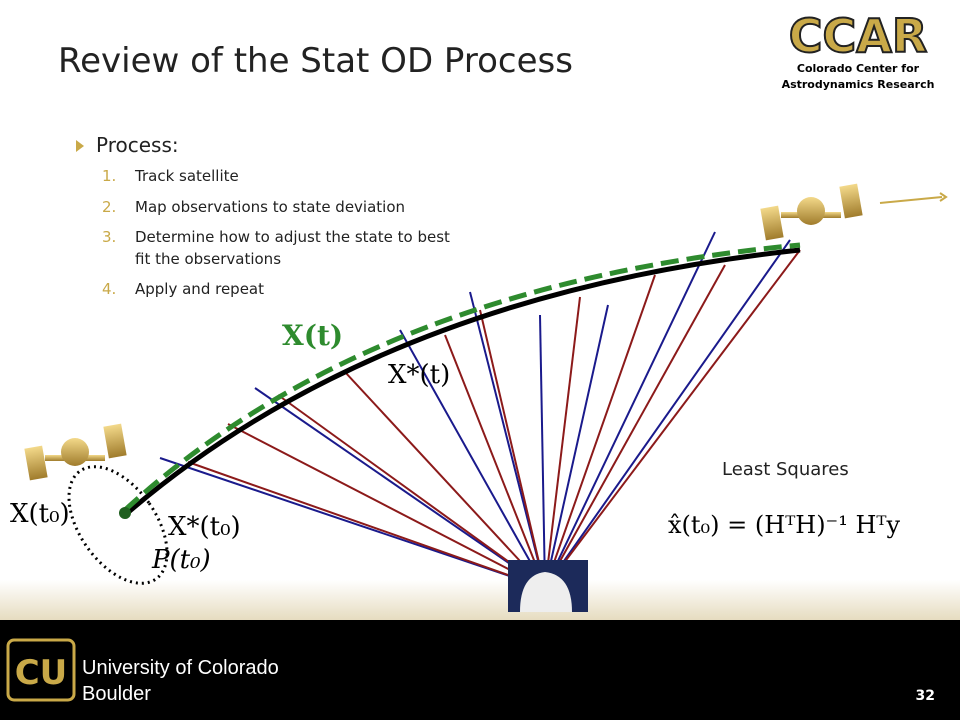 The height and width of the screenshot is (720, 960). What do you see at coordinates (943, 197) in the screenshot?
I see `arrow-head` at bounding box center [943, 197].